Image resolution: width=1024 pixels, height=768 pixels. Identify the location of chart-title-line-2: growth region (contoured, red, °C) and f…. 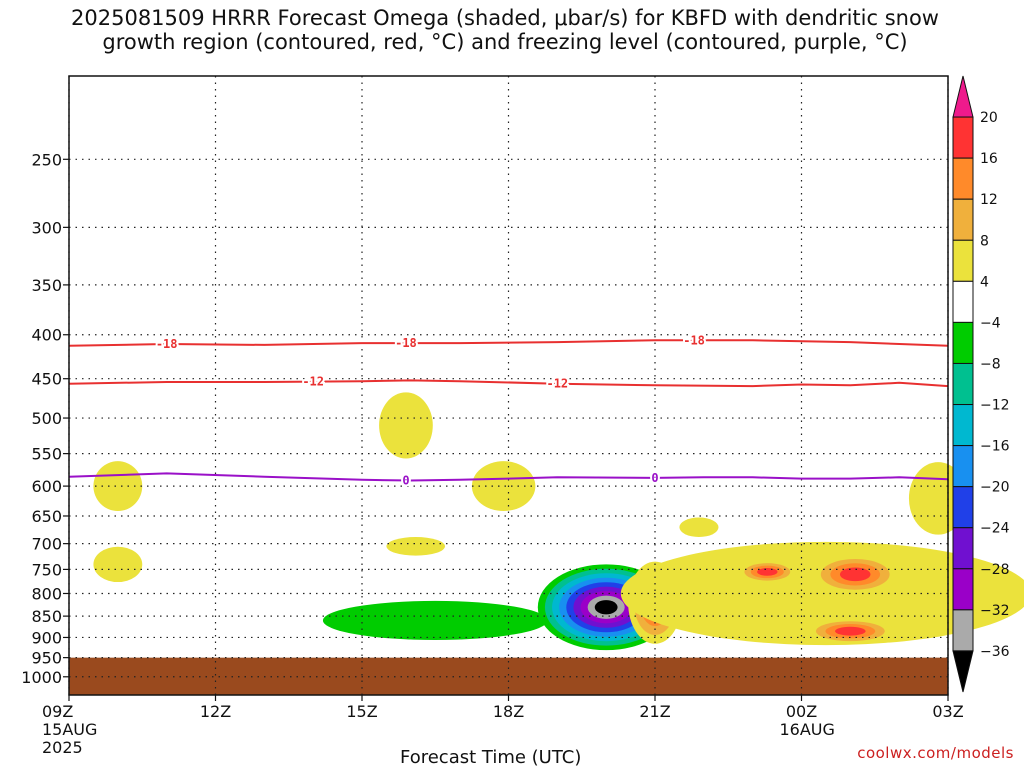
(505, 42).